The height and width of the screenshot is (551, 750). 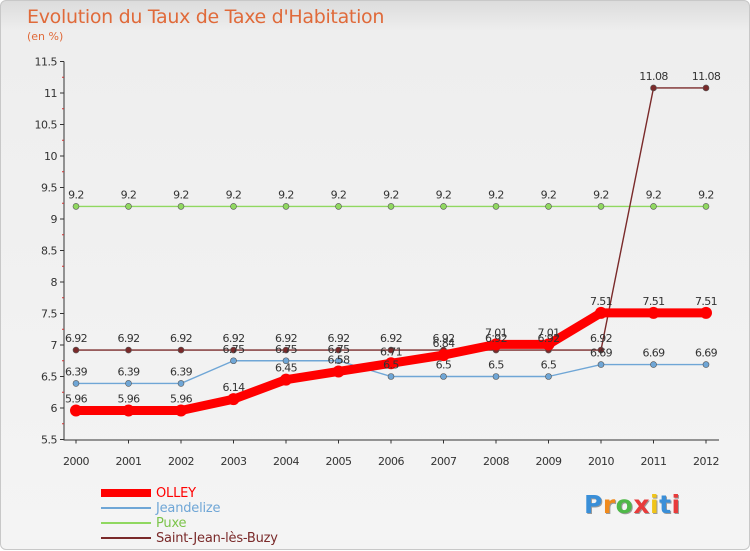 What do you see at coordinates (549, 461) in the screenshot?
I see `x-tick-label: 2009` at bounding box center [549, 461].